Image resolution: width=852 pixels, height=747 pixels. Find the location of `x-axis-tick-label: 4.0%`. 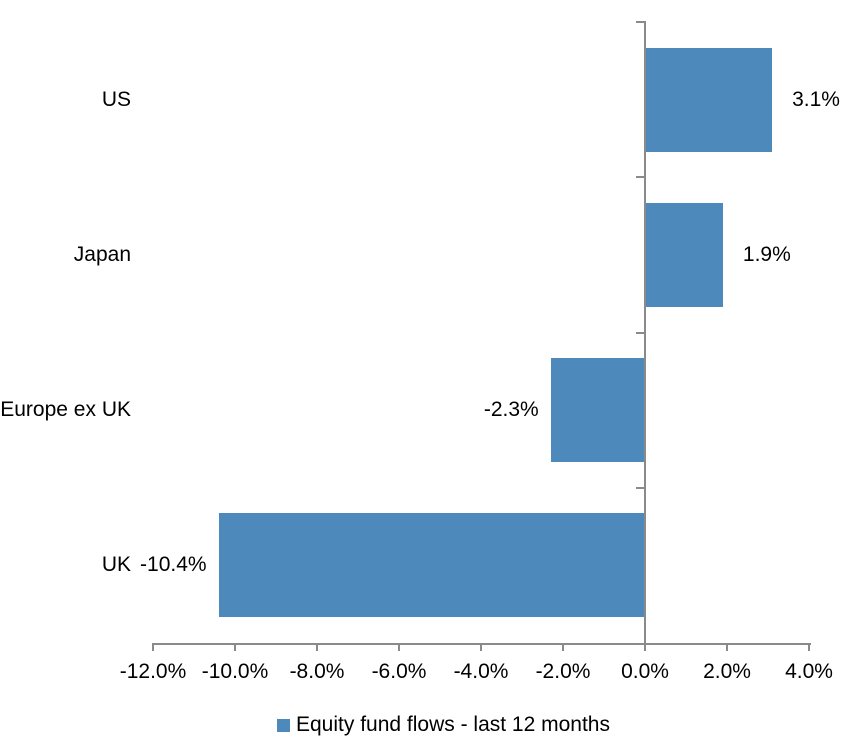

x-axis-tick-label: 4.0% is located at coordinates (809, 671).